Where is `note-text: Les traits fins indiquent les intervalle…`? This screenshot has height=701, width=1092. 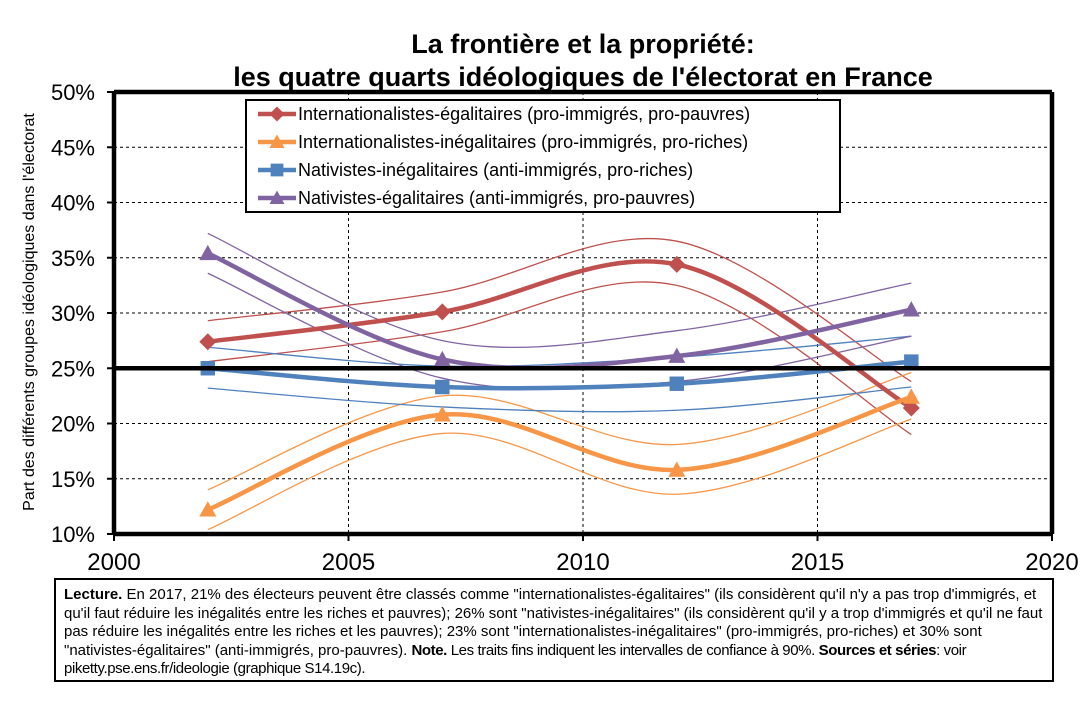
note-text: Les traits fins indiquent les intervalle… is located at coordinates (632, 650).